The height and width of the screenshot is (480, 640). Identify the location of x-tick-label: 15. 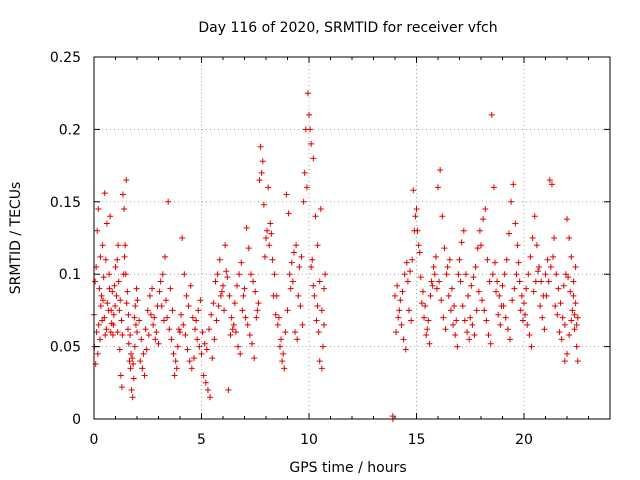
(417, 440).